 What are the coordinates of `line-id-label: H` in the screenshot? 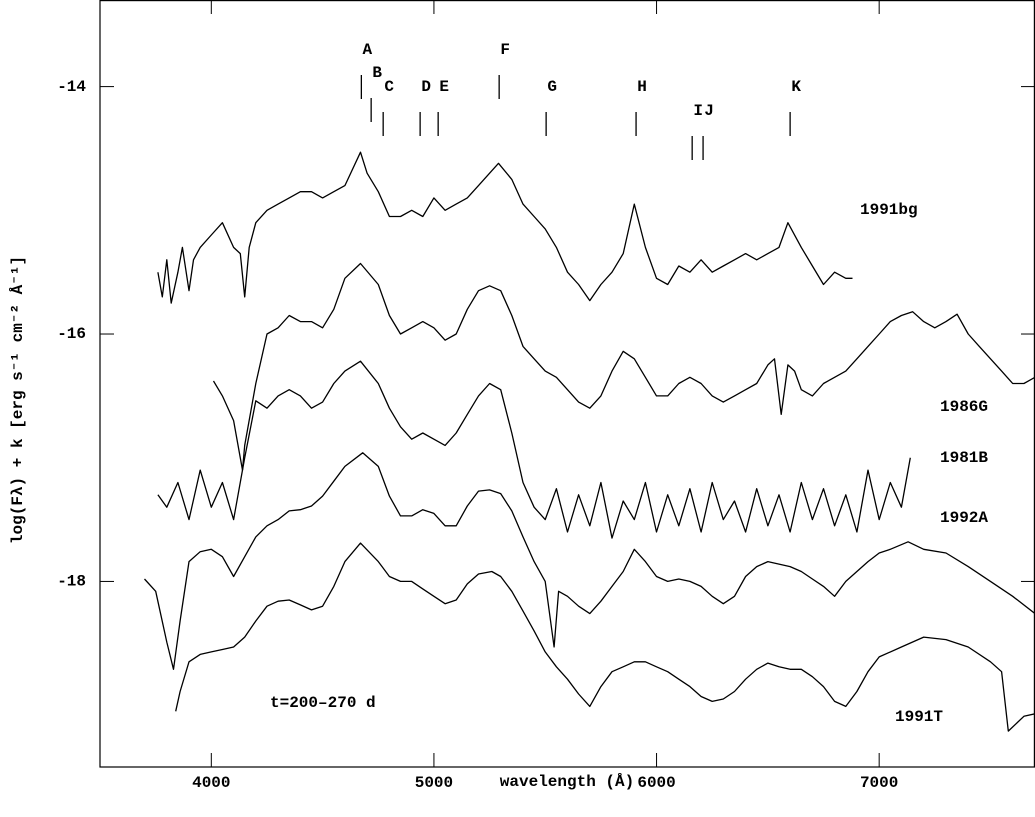 It's located at (642, 87).